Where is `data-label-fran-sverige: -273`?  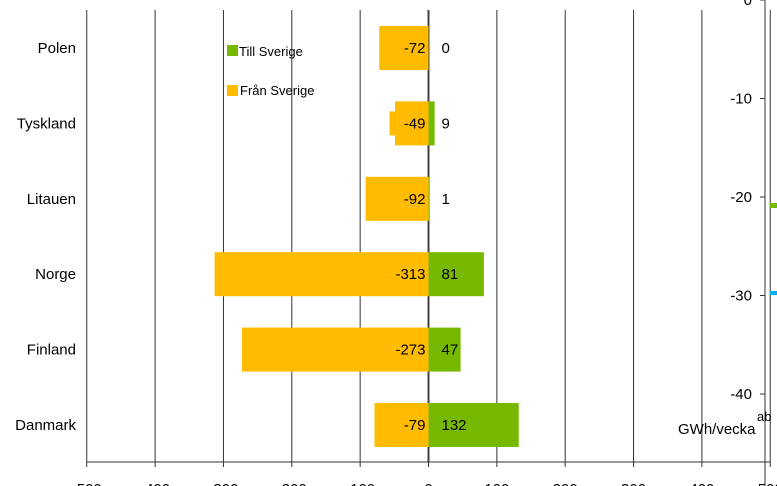 data-label-fran-sverige: -273 is located at coordinates (410, 350).